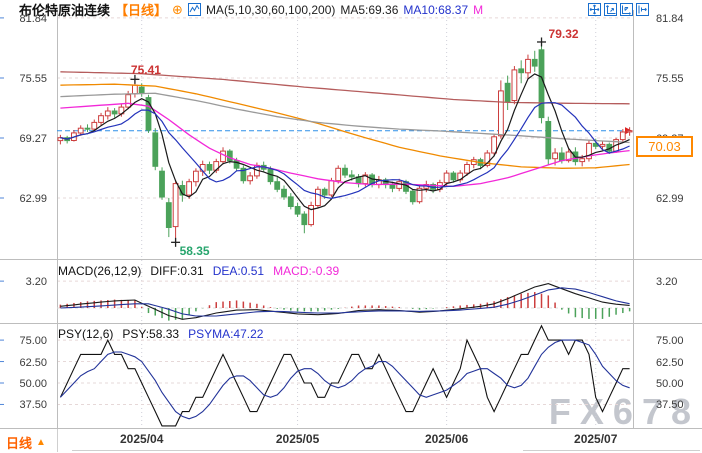  What do you see at coordinates (270, 9) in the screenshot?
I see `ma-settings-label: MA(5,10,30,60,100,200)` at bounding box center [270, 9].